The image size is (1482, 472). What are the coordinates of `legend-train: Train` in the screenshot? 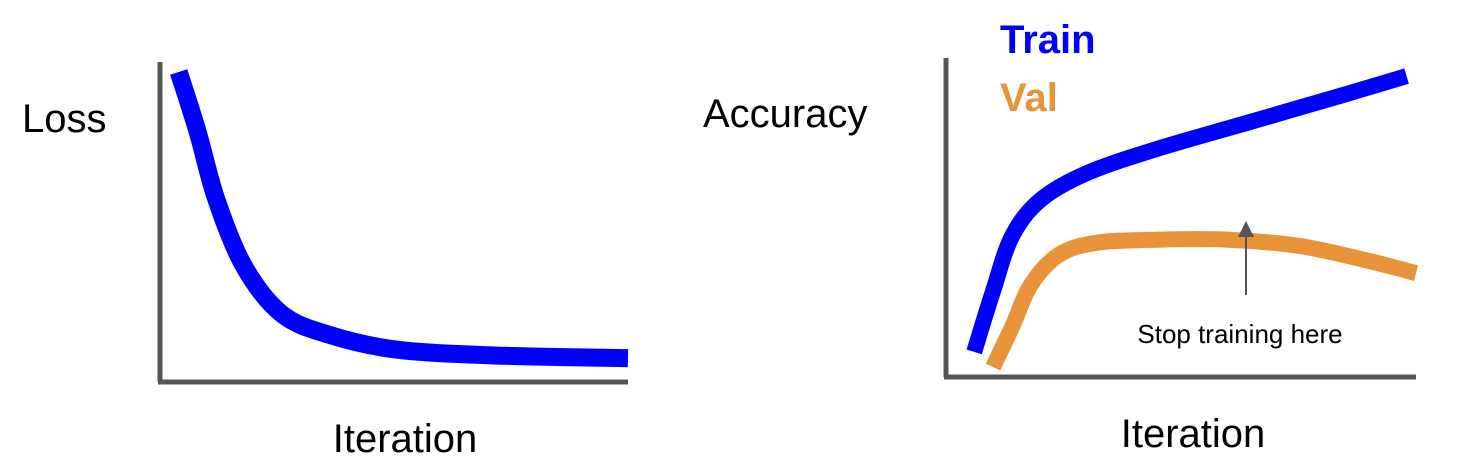 It's located at (1048, 40).